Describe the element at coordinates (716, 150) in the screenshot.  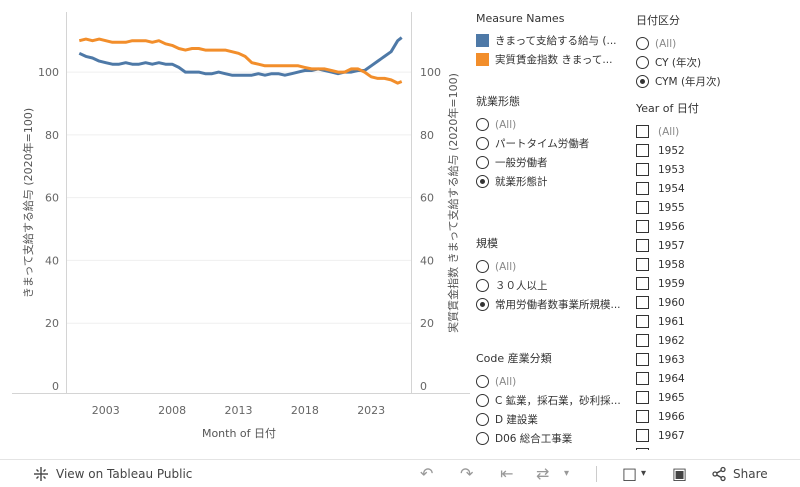
I see `year-option: 1952` at that location.